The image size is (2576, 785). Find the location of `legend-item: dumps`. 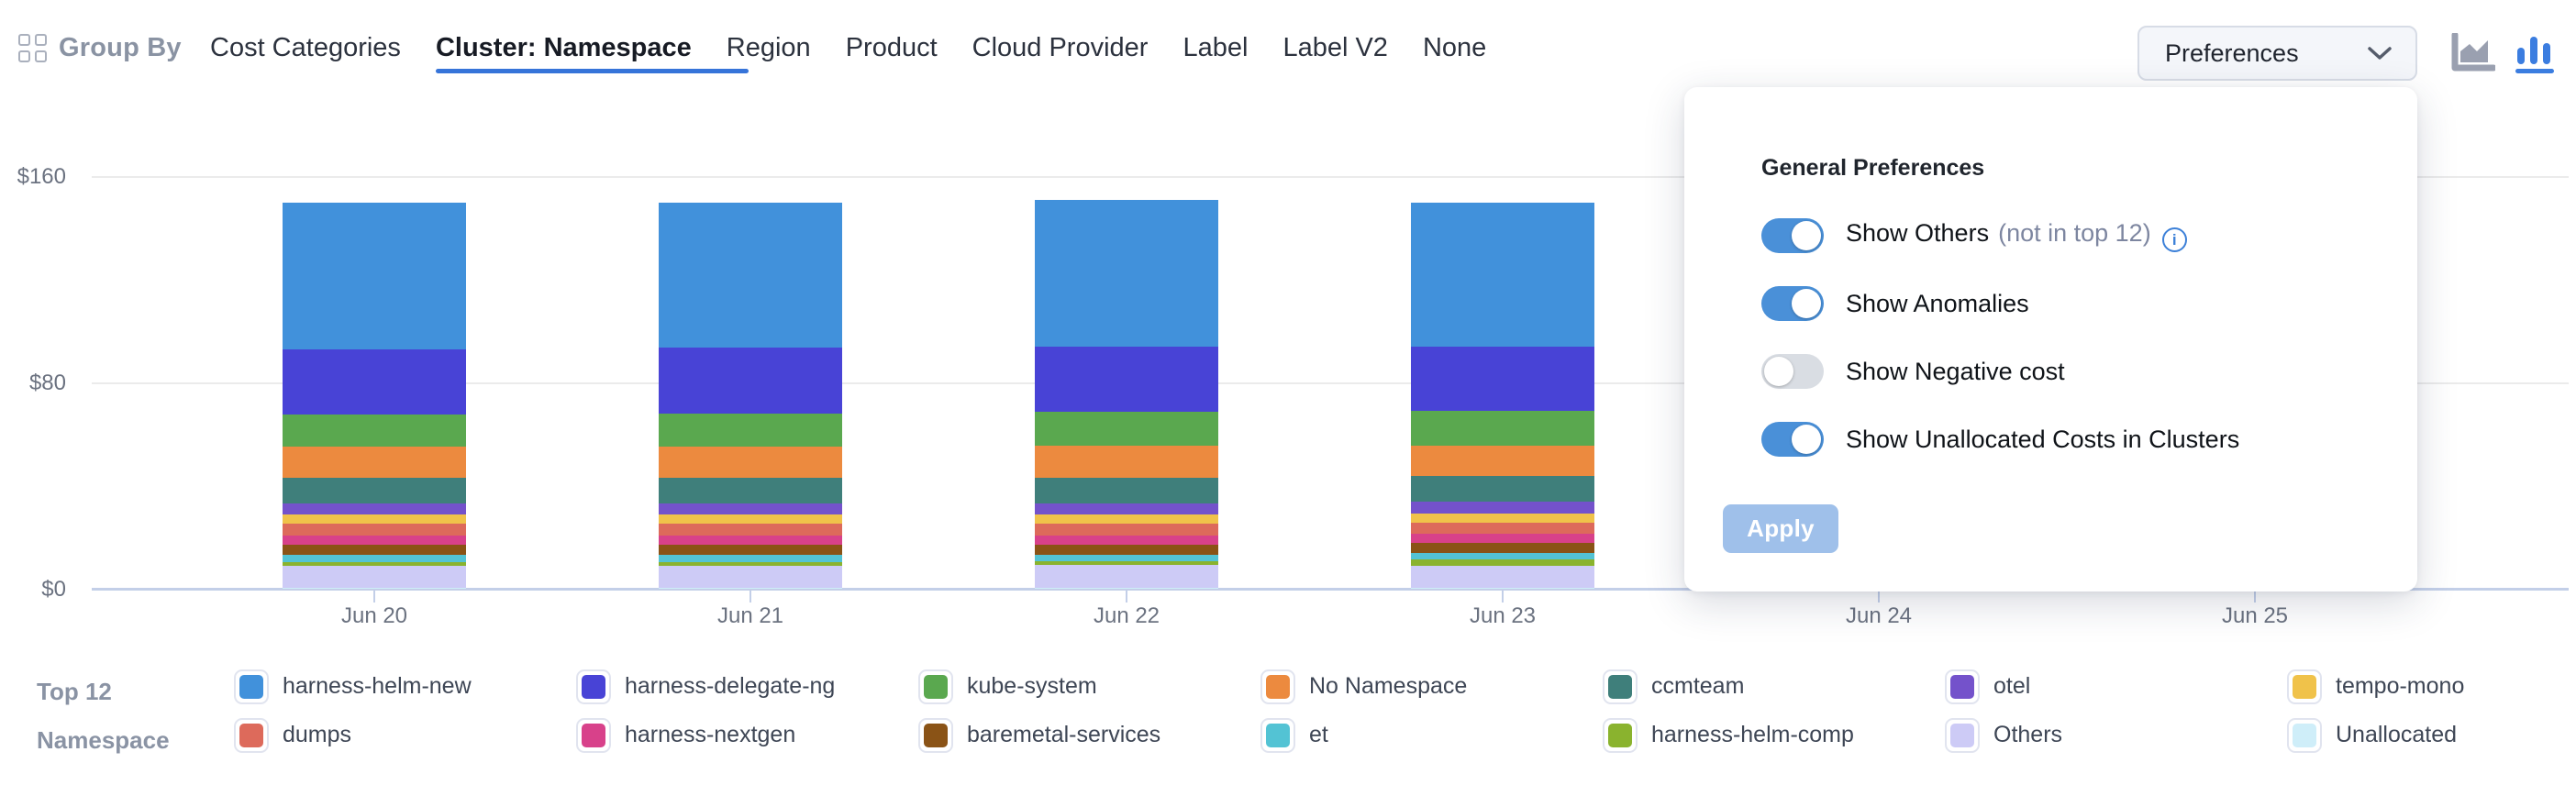

legend-item: dumps is located at coordinates (405, 735).